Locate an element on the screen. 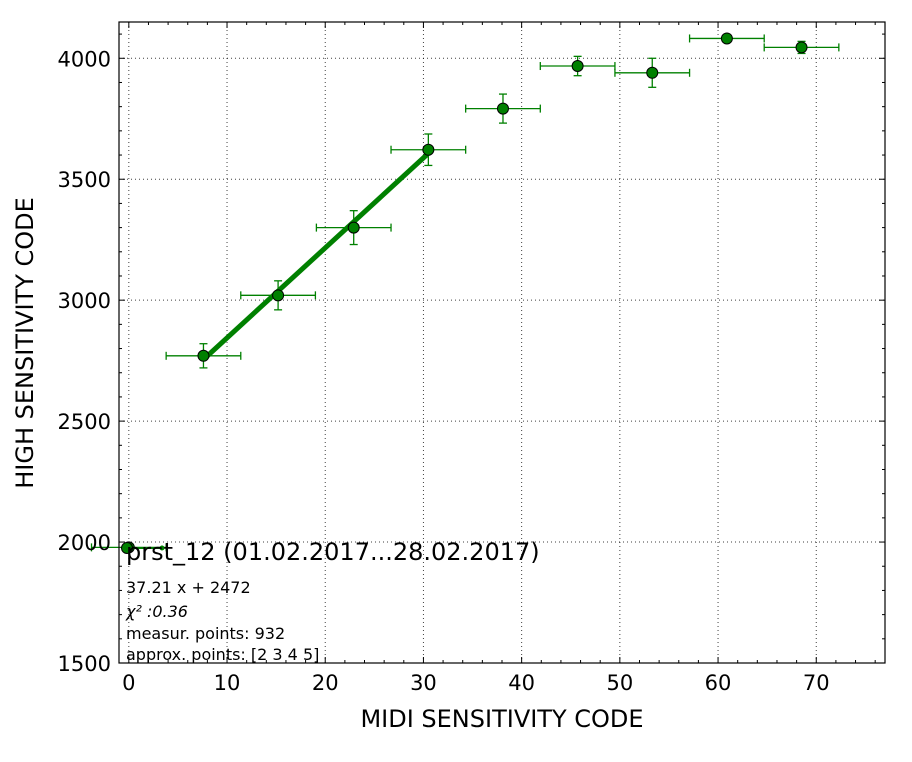 The height and width of the screenshot is (762, 912). x-tick-label: 70 is located at coordinates (816, 683).